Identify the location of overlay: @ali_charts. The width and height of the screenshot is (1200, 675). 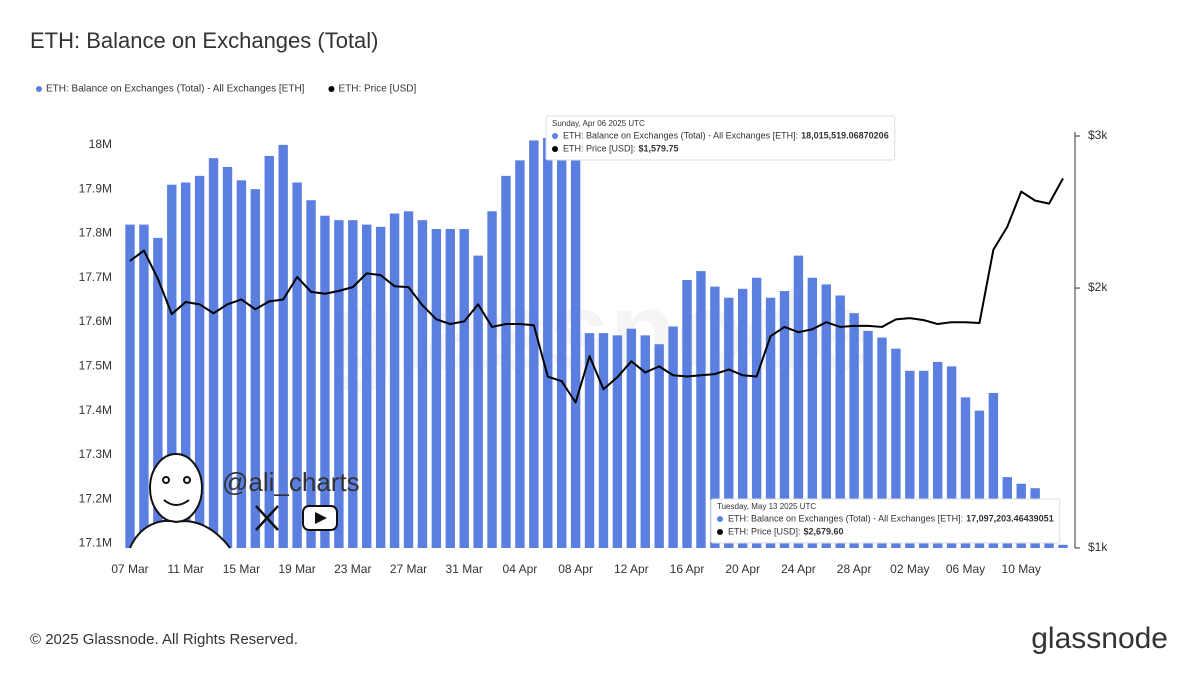
(244, 501).